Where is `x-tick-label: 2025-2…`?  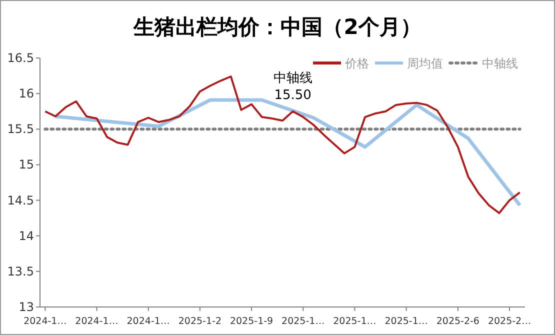 x-tick-label: 2025-2… is located at coordinates (510, 321).